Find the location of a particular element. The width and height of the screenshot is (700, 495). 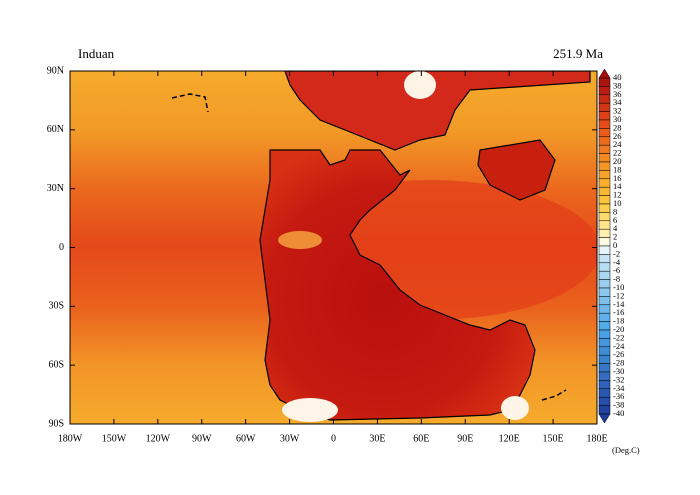

colorbar-tick-label: -34 is located at coordinates (619, 388).